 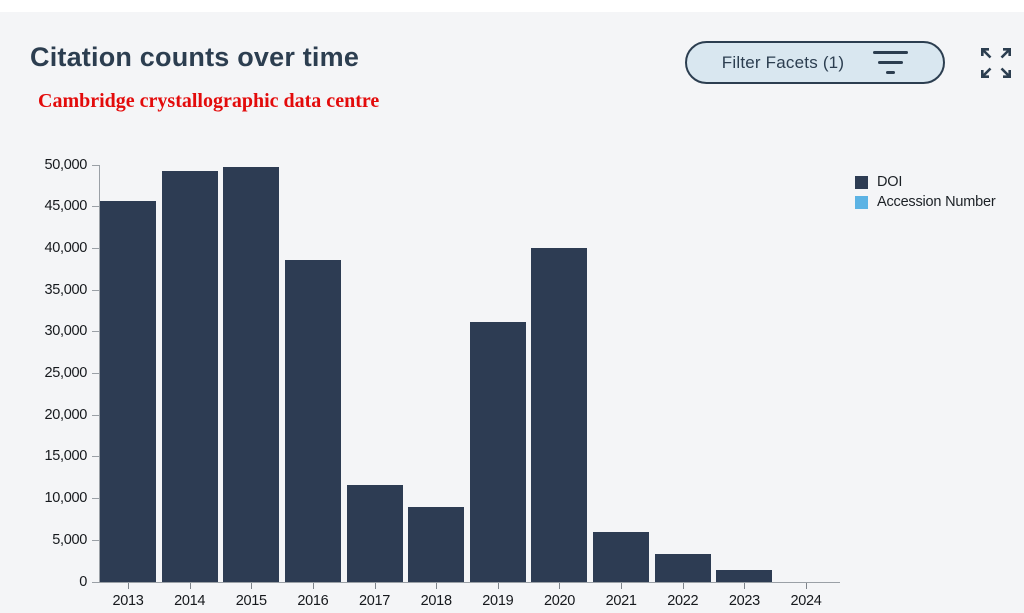 What do you see at coordinates (195, 57) in the screenshot?
I see `page-title: Citation counts over time` at bounding box center [195, 57].